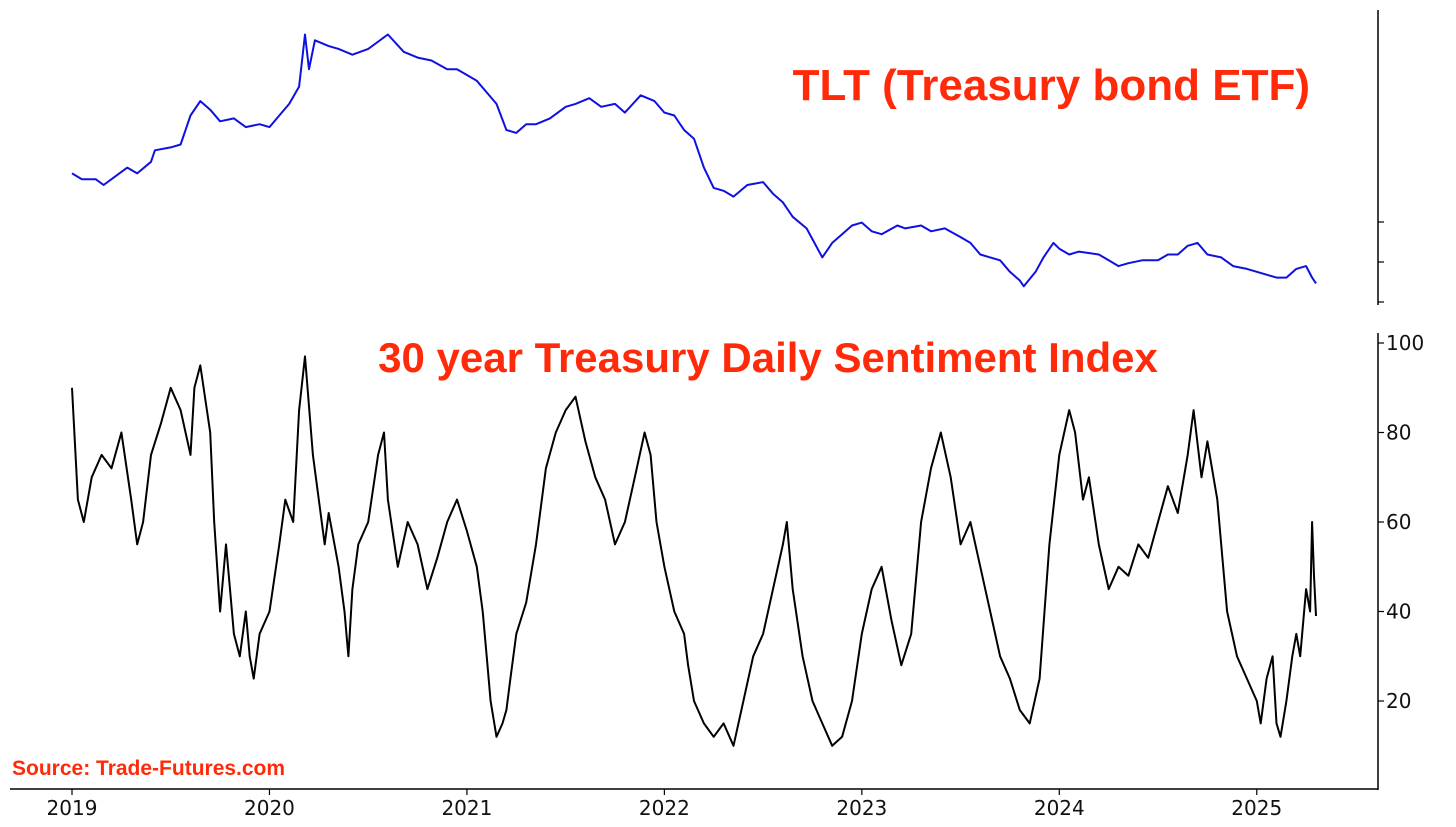 This screenshot has width=1456, height=827. I want to click on y-tick-label: 40, so click(1398, 612).